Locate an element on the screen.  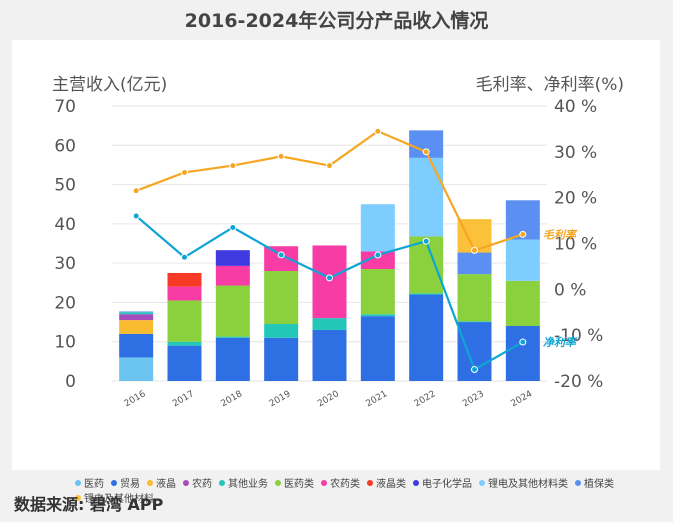
right-axis-title: 毛利率、净利率(%) is located at coordinates (550, 85).